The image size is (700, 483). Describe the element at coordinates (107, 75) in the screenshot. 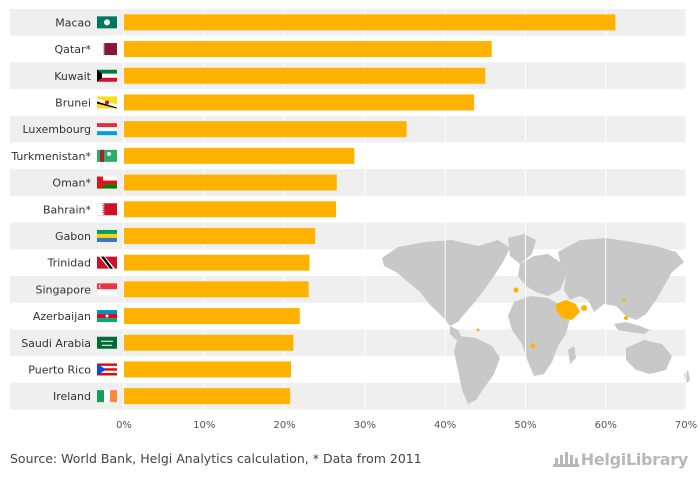

I see `flag-kuwait-icon` at that location.